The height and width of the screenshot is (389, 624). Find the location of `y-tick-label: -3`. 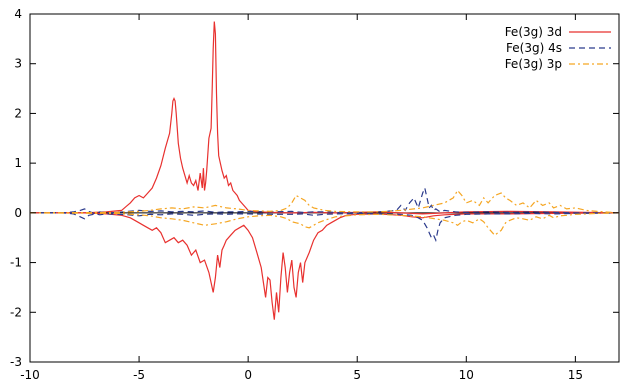

y-tick-label: -3 is located at coordinates (16, 362).